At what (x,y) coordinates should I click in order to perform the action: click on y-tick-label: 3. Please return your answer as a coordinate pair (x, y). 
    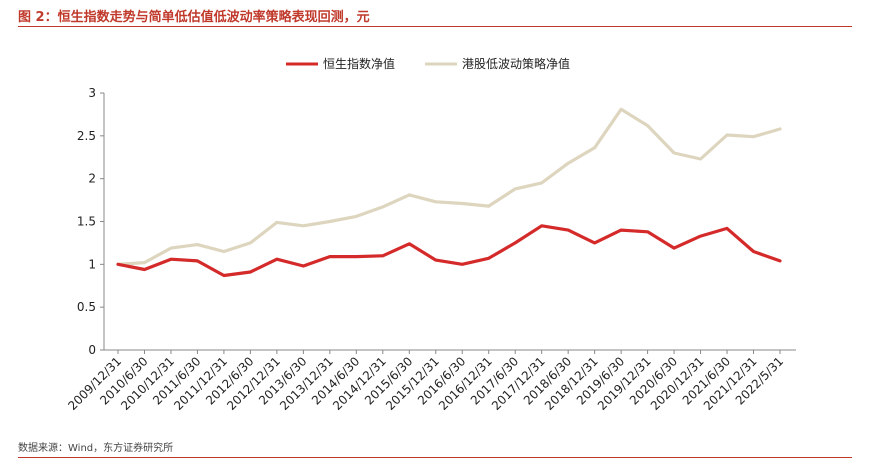
    Looking at the image, I should click on (92, 93).